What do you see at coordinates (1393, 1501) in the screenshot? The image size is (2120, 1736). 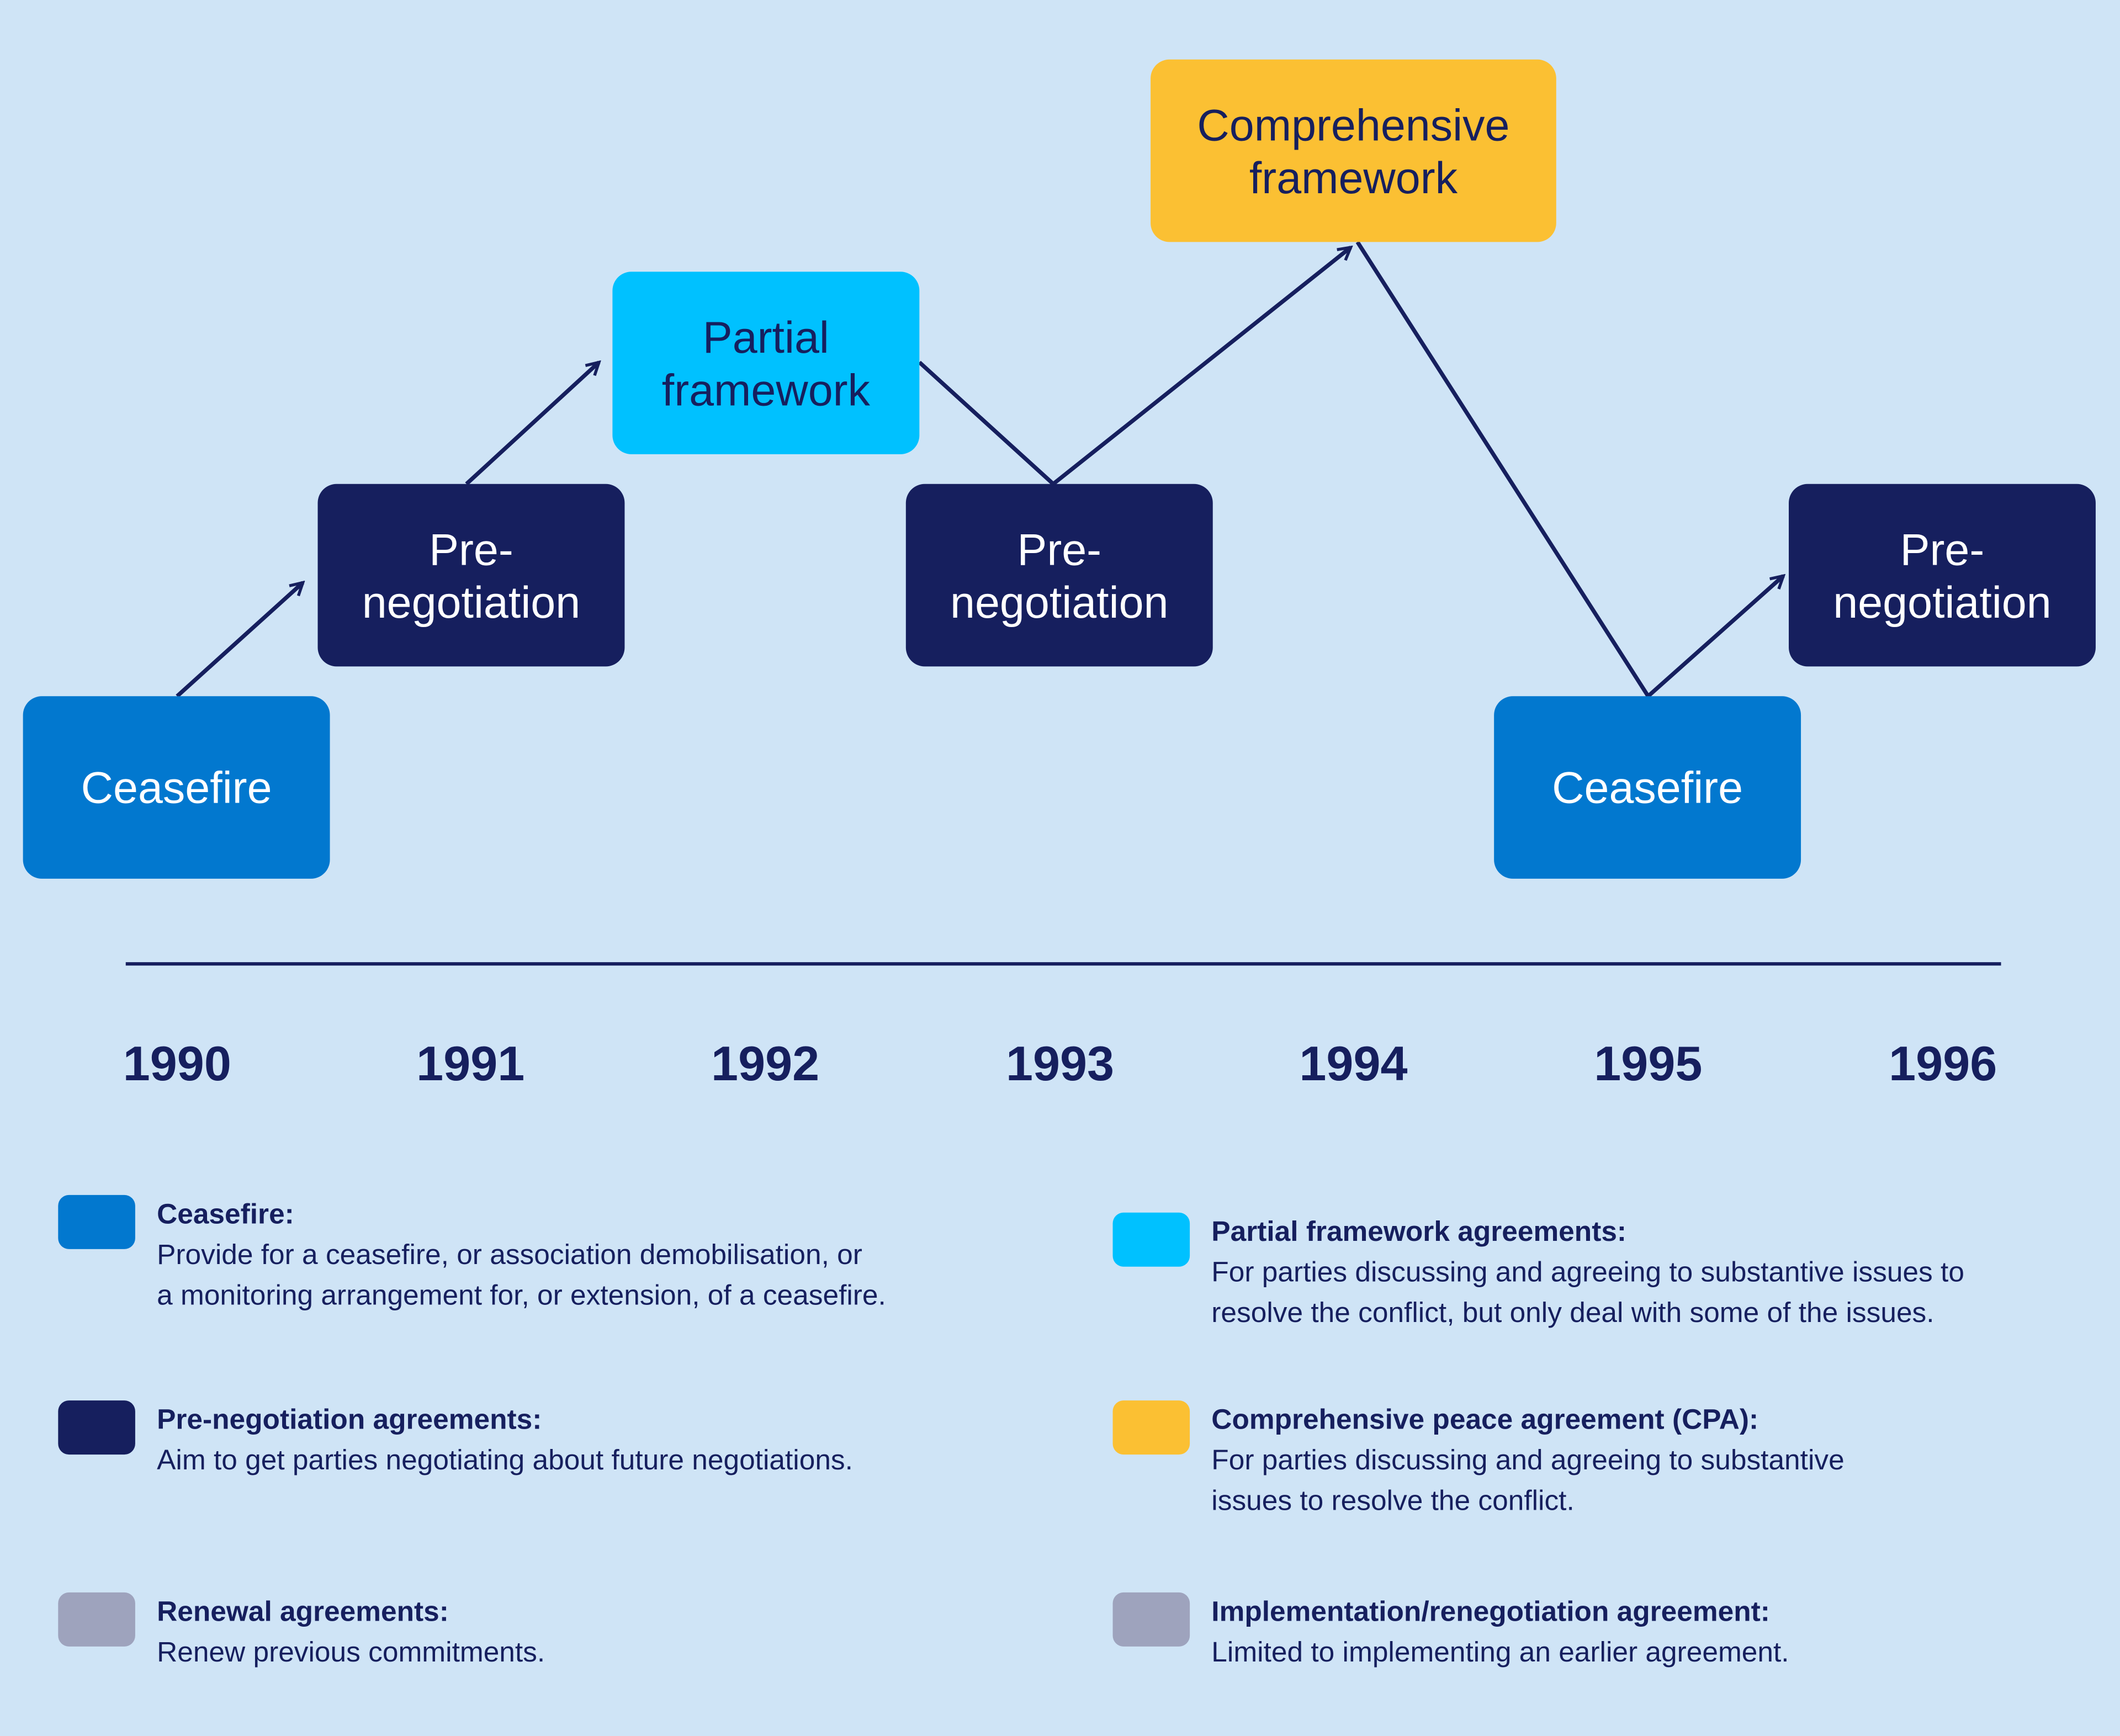 I see `legend-desc: issues to resolve the conflict.` at bounding box center [1393, 1501].